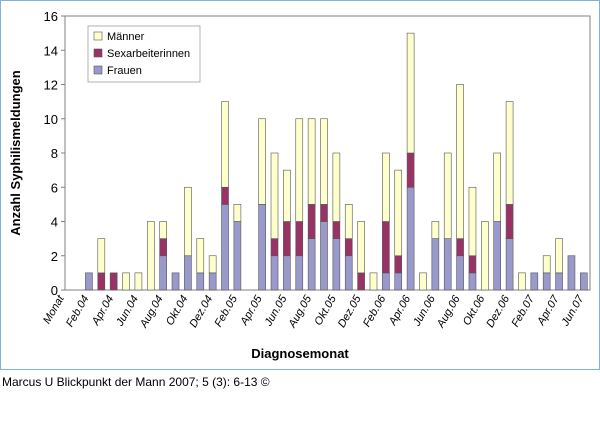 The height and width of the screenshot is (432, 600). I want to click on y-tick-label: 6, so click(54, 187).